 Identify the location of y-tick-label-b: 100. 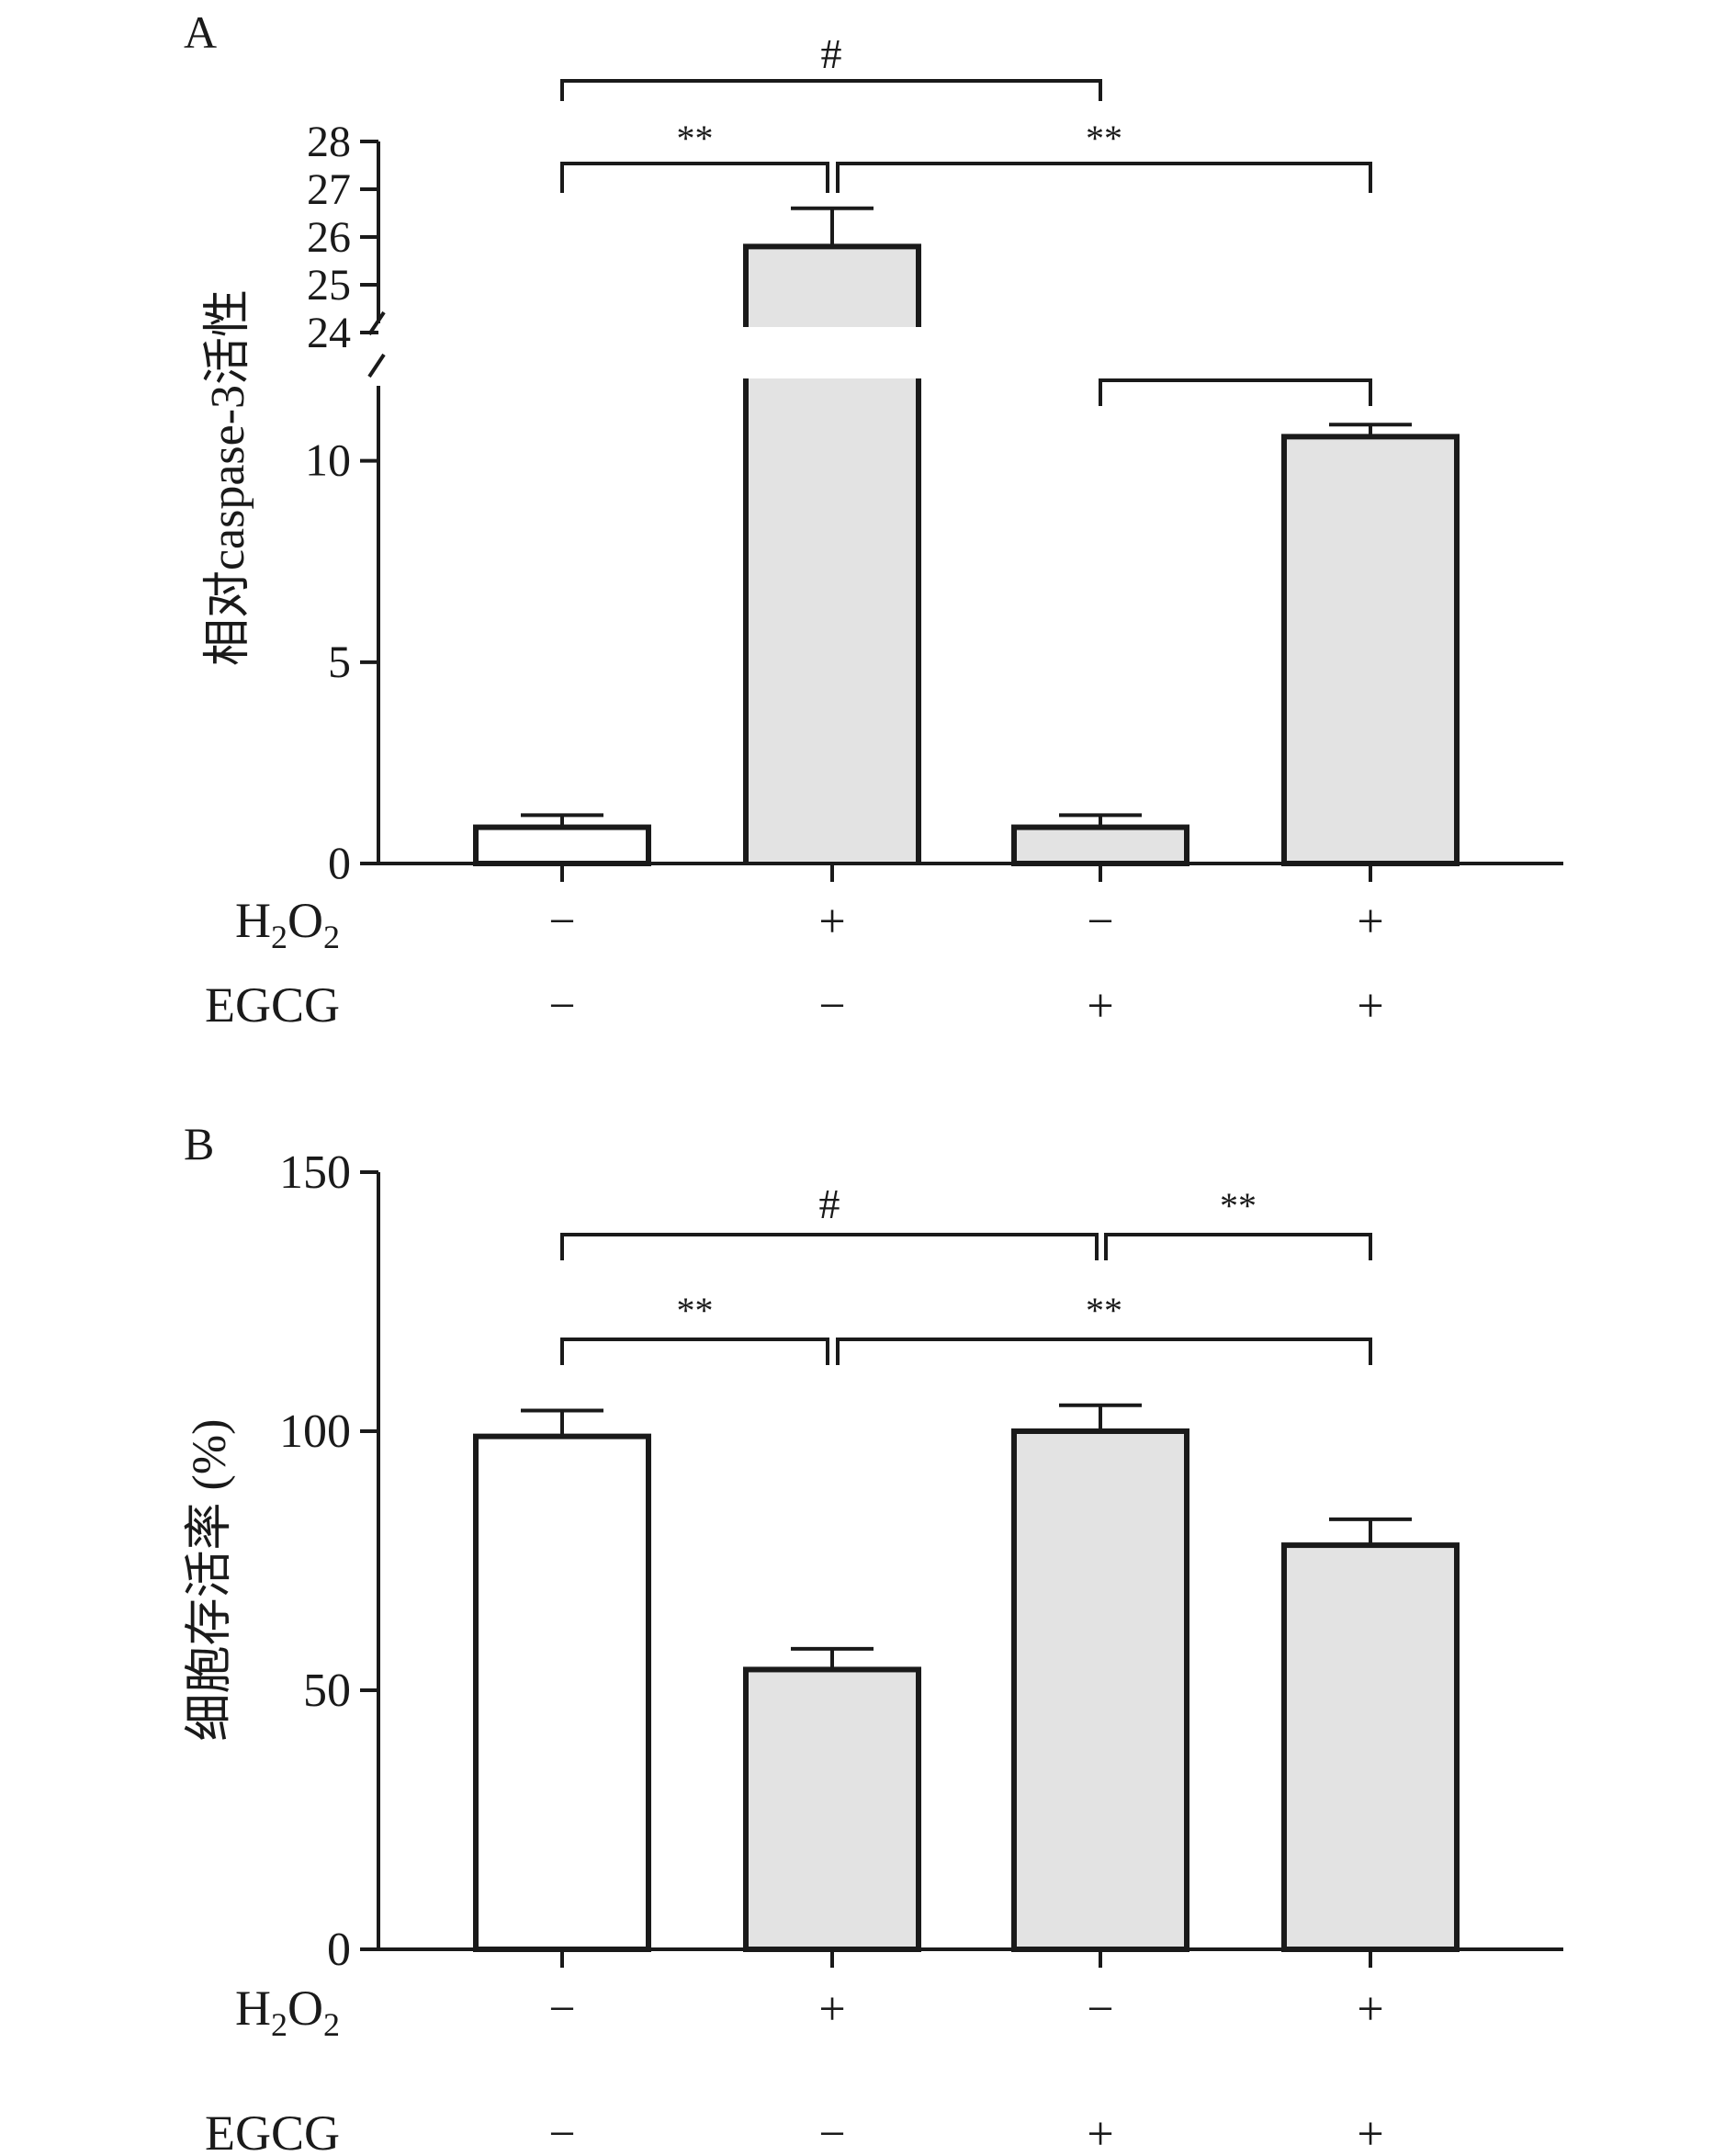
(315, 1431).